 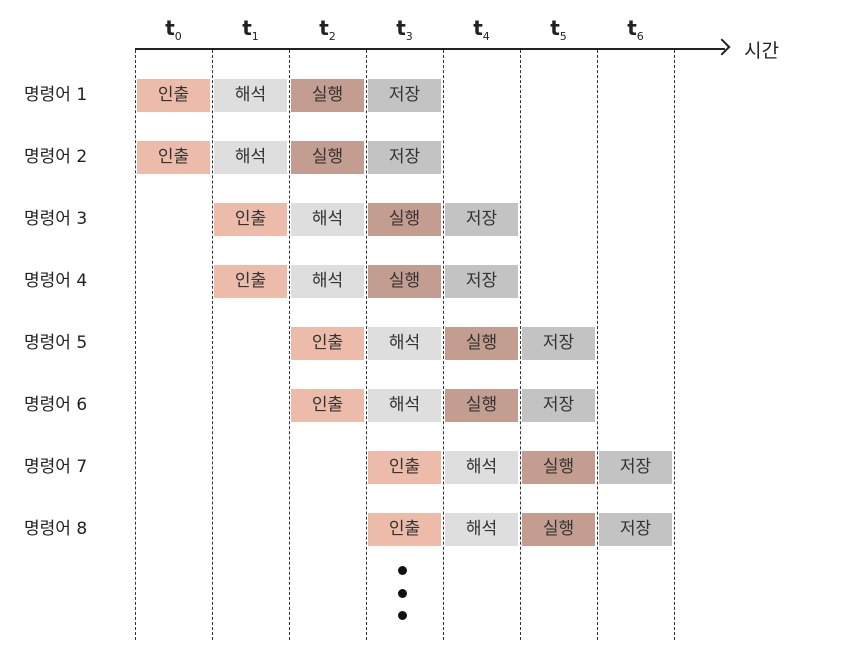 What do you see at coordinates (56, 95) in the screenshot?
I see `instruction-label: 명령어 1` at bounding box center [56, 95].